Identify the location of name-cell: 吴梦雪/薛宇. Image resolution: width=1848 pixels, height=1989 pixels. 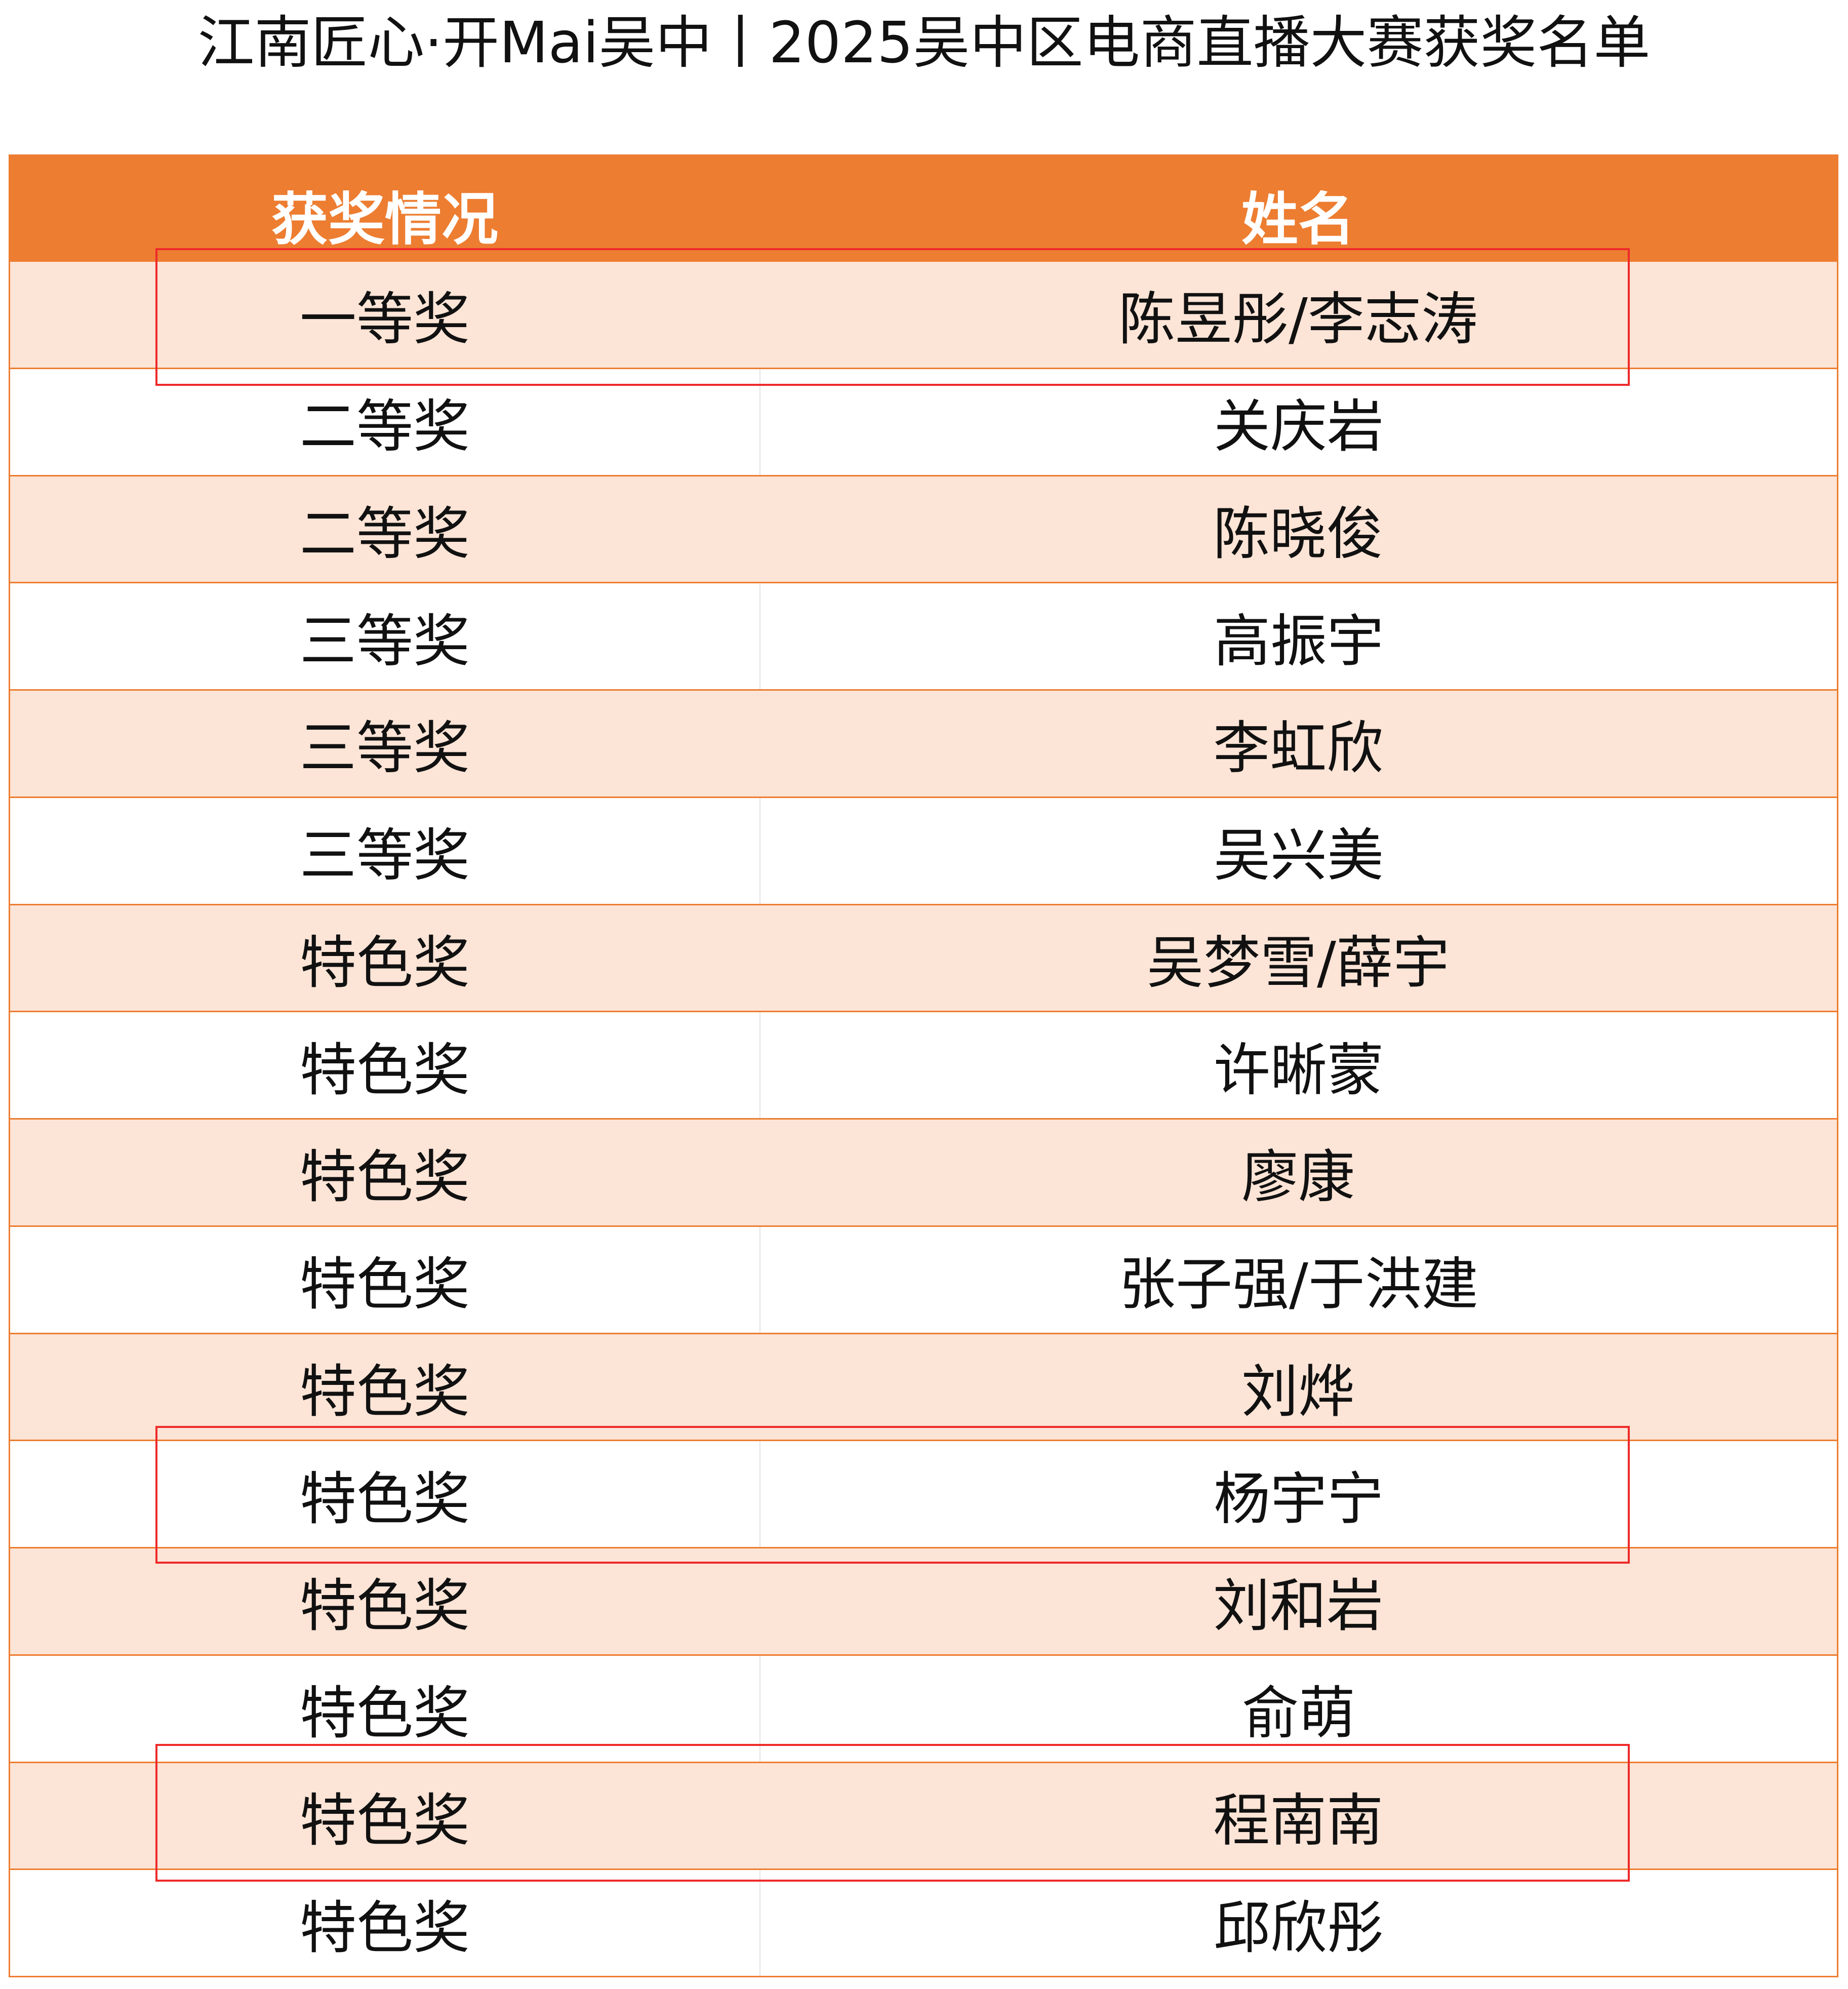
(1298, 963).